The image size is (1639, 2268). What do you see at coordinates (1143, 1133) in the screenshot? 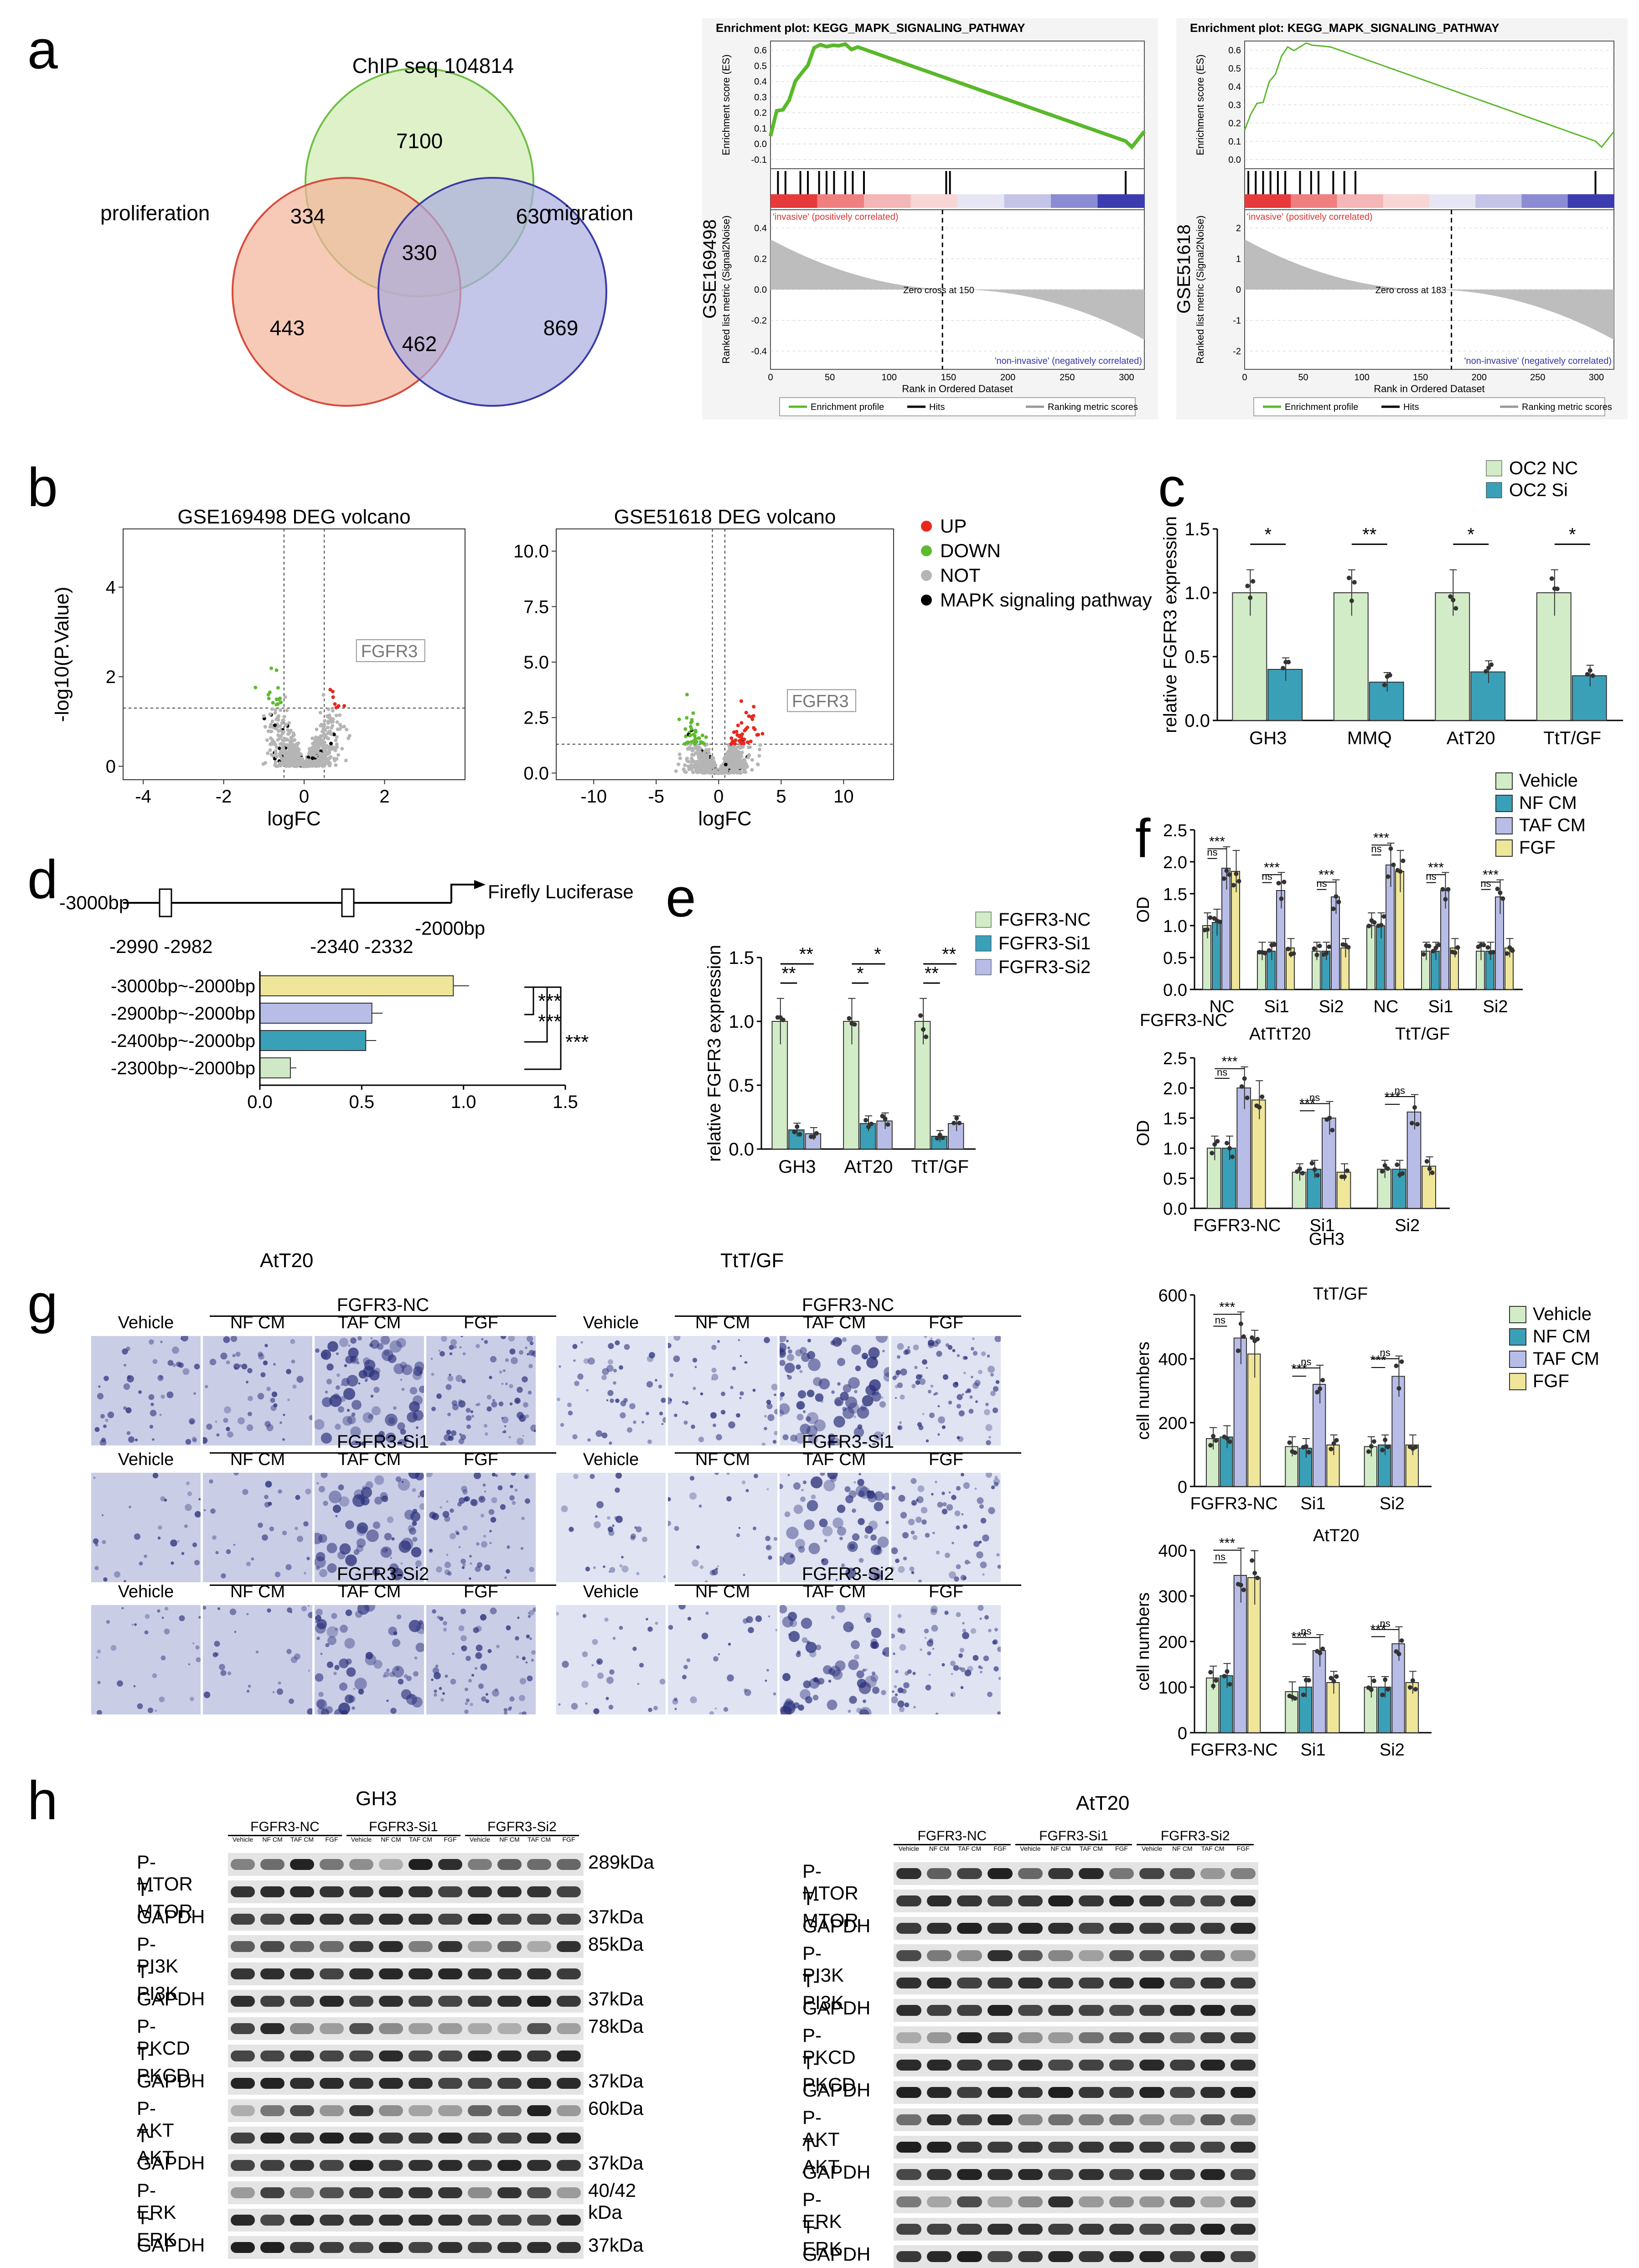
I see `bar-ylabel: OD` at bounding box center [1143, 1133].